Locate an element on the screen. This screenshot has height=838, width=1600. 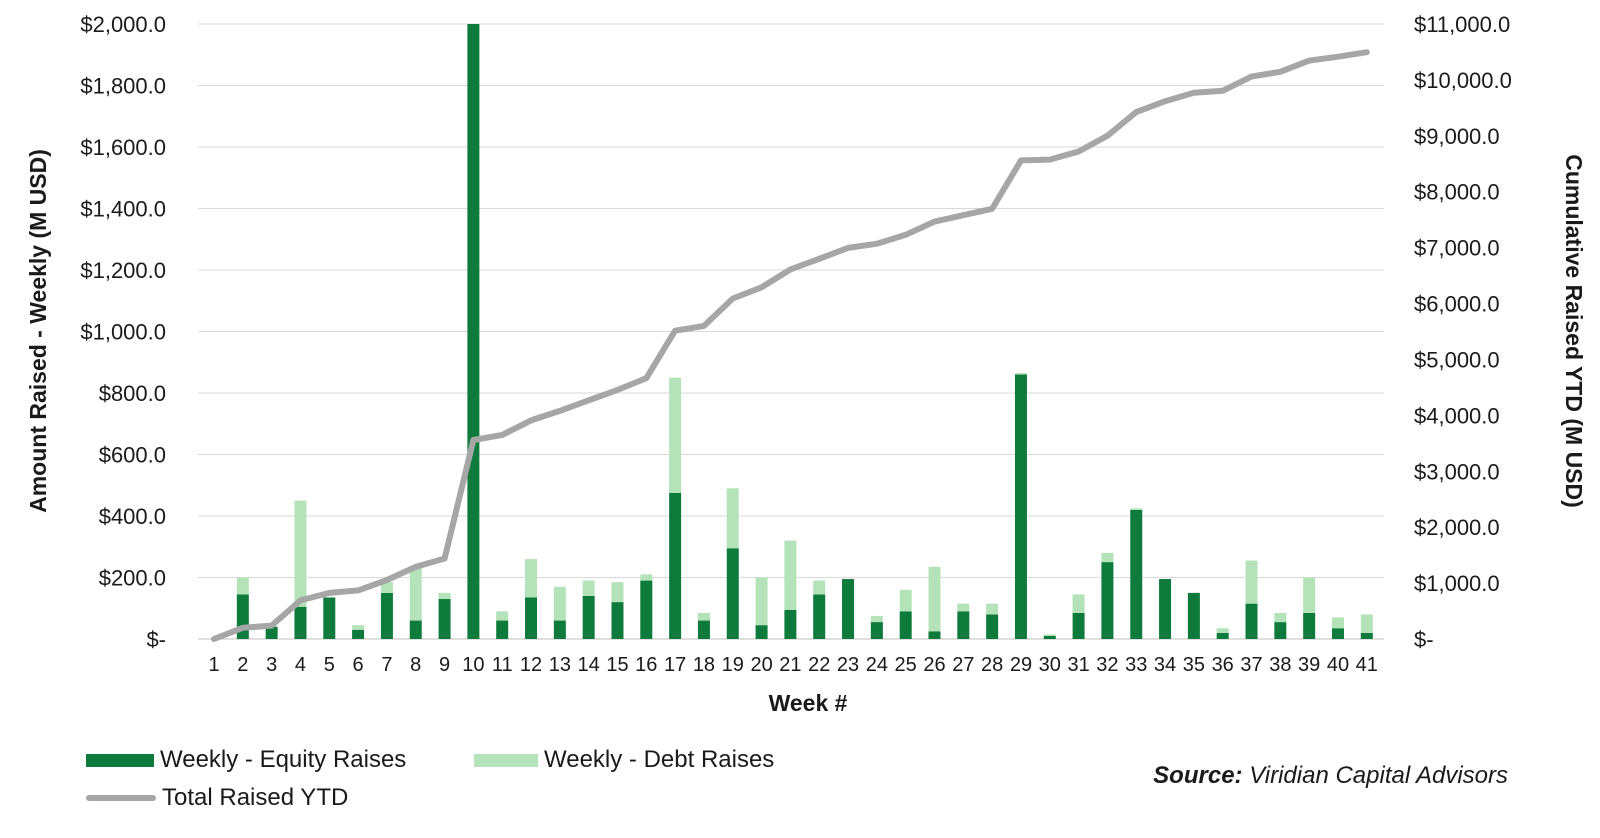
y2-tick-label: $11,000.0 is located at coordinates (1462, 24).